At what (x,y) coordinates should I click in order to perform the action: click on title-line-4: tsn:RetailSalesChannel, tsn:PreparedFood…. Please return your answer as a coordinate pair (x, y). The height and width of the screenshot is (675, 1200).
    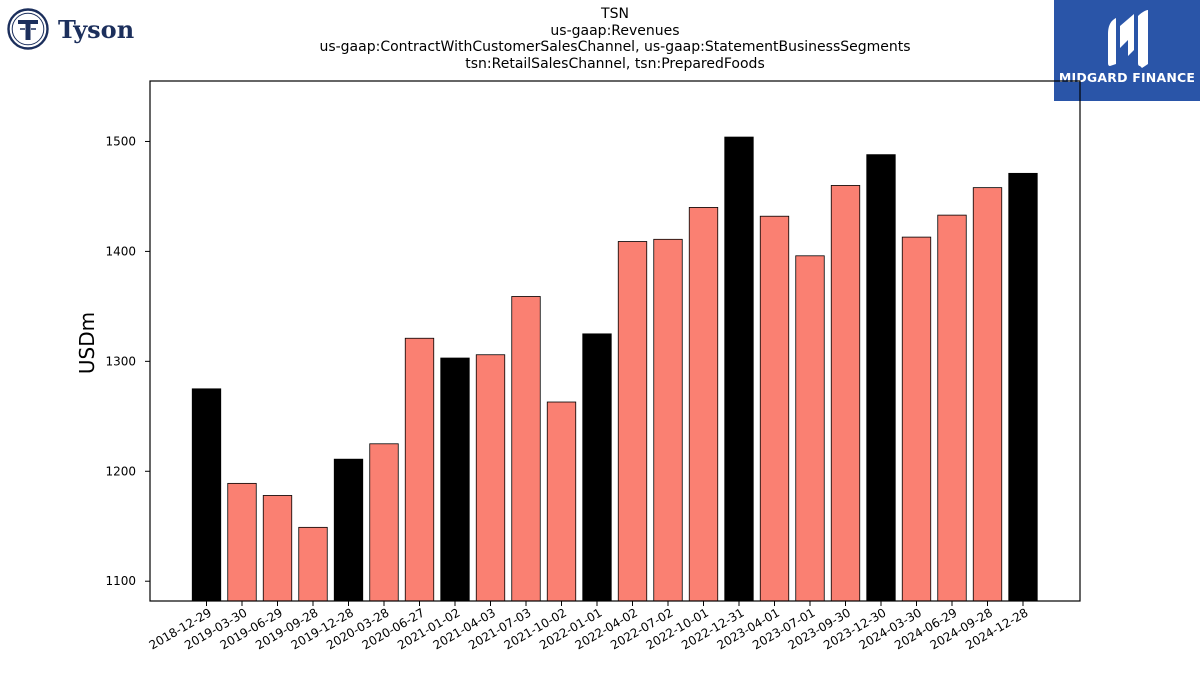
    Looking at the image, I should click on (615, 63).